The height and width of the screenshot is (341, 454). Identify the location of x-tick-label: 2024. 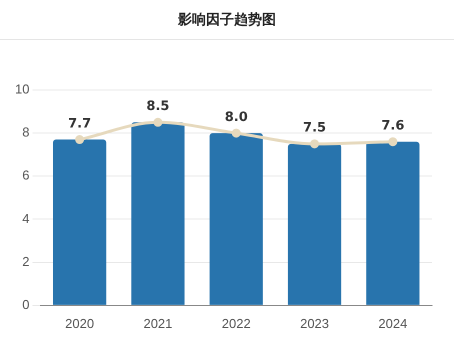
(393, 323).